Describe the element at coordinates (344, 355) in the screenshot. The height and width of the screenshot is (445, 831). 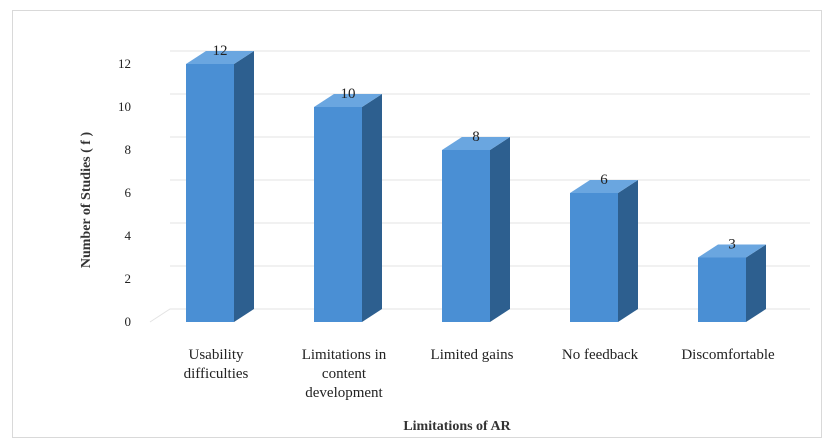
I see `x-tick-label-line: Limitations in` at that location.